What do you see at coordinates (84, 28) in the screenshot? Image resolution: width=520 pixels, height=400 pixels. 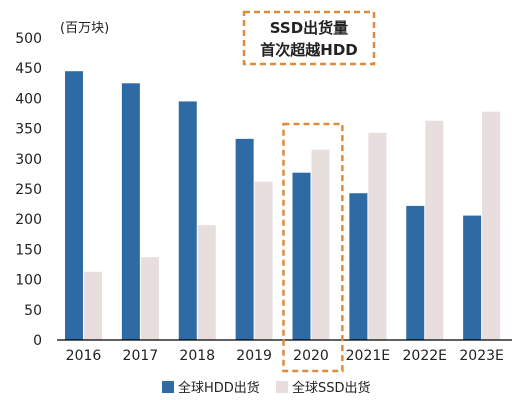 I see `unit-label: (百万块)` at bounding box center [84, 28].